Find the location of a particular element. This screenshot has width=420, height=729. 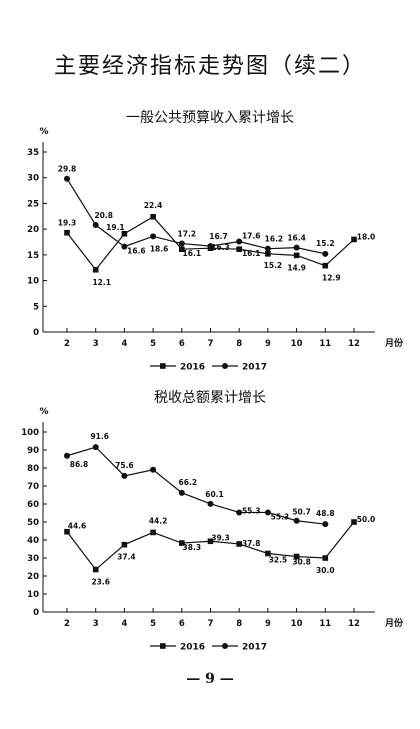

legend-marker-2017 is located at coordinates (225, 366).